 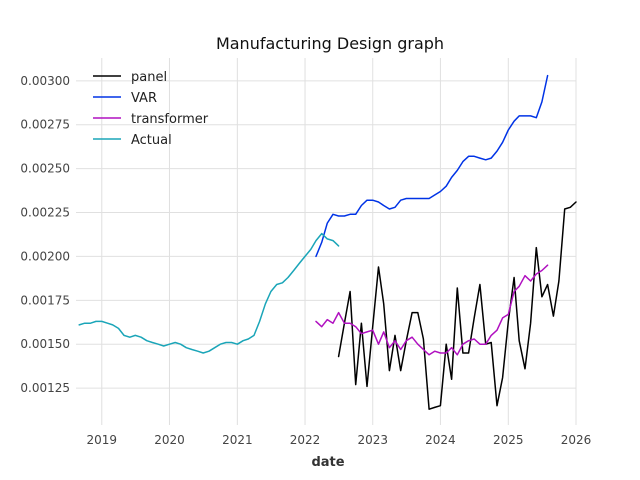 What do you see at coordinates (305, 440) in the screenshot?
I see `x-tick-label: 2022` at bounding box center [305, 440].